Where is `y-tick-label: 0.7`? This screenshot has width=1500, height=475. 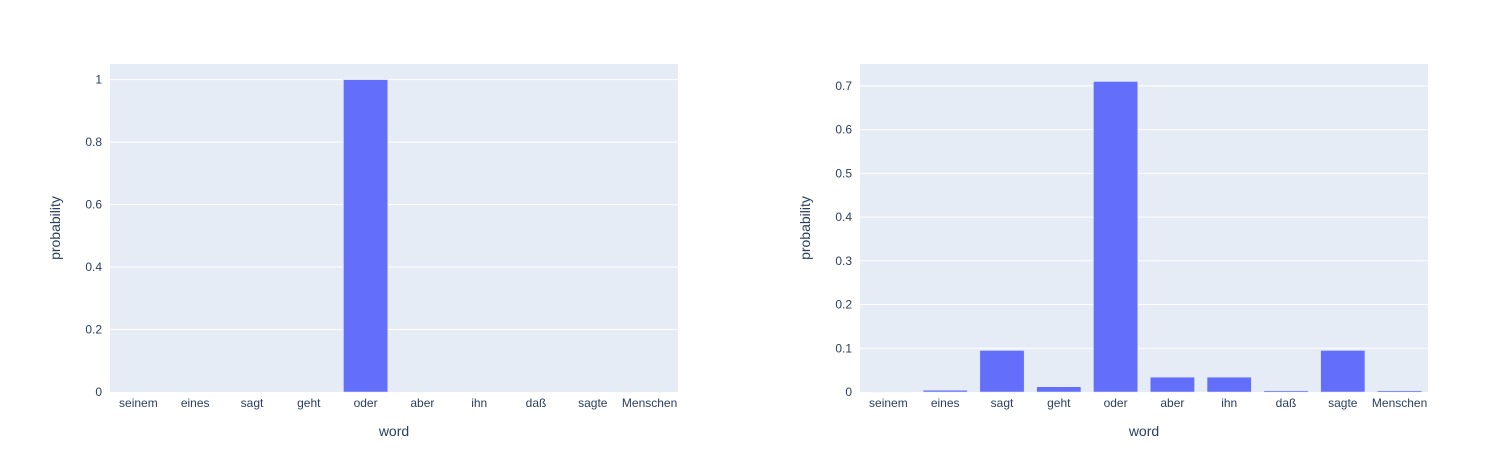
y-tick-label: 0.7 is located at coordinates (843, 86).